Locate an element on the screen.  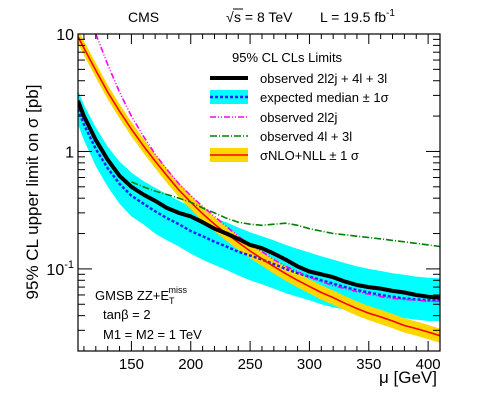
model-annotation: GMSB ZZ+ETmiss tanβ = 2 M1 = M2 = 1 TeV is located at coordinates (148, 313).